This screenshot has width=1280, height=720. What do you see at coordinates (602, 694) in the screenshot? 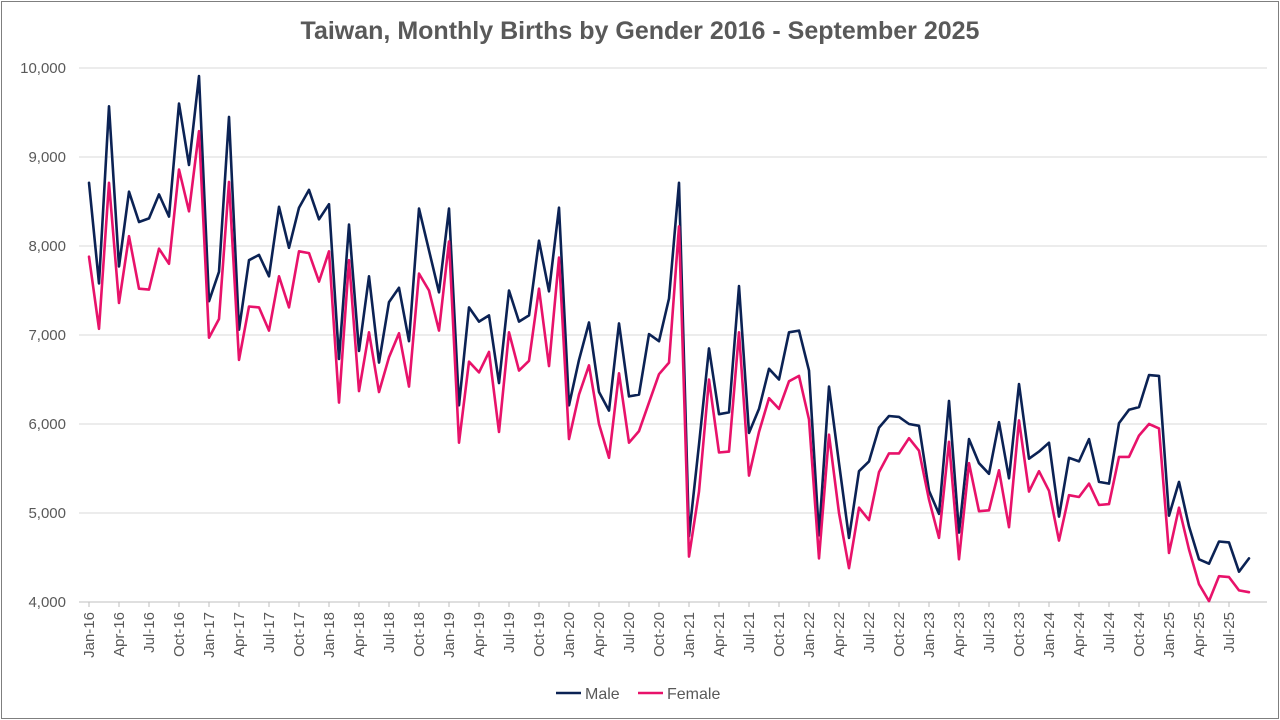
I see `legend-label: Male` at bounding box center [602, 694].